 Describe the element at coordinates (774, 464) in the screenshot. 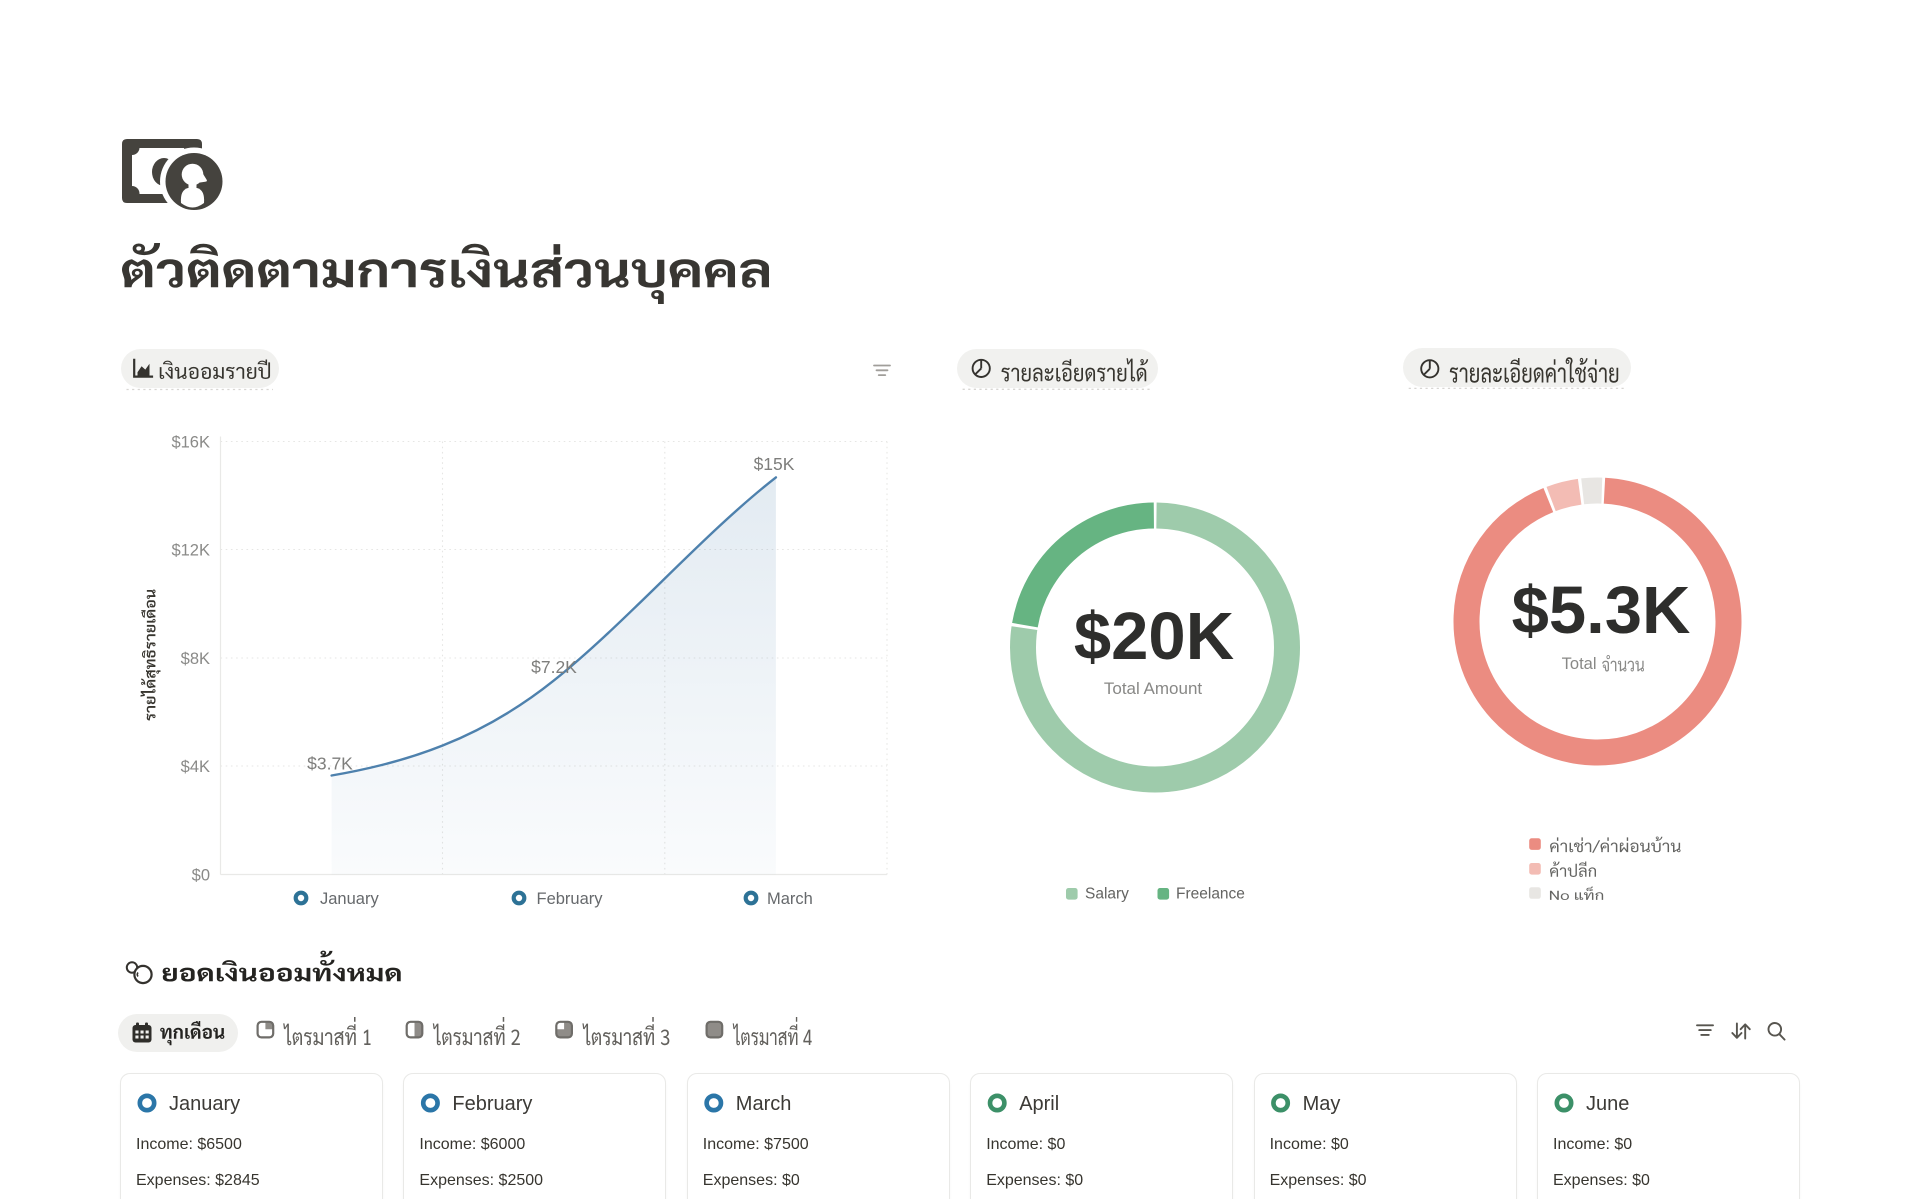

I see `svg-text: $15K` at that location.